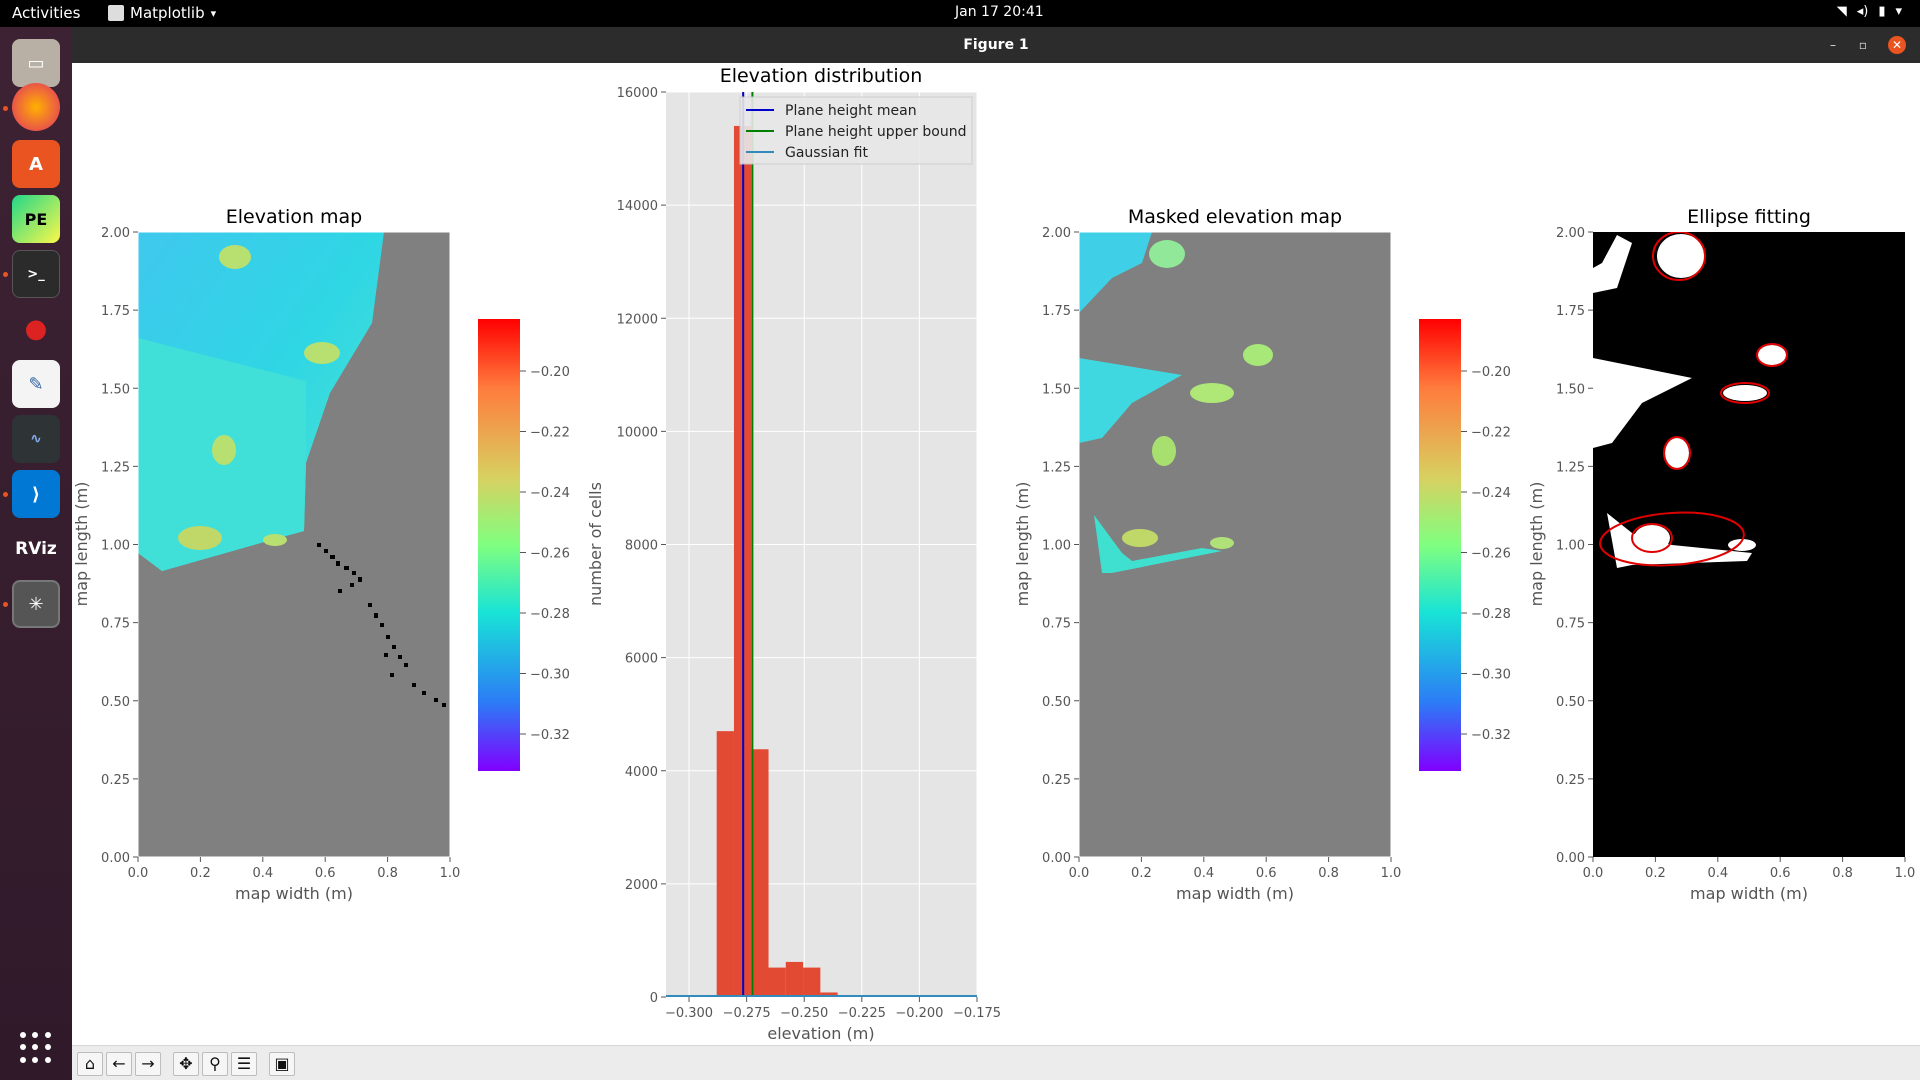  I want to click on zoom-icon: ⚲, so click(215, 1064).